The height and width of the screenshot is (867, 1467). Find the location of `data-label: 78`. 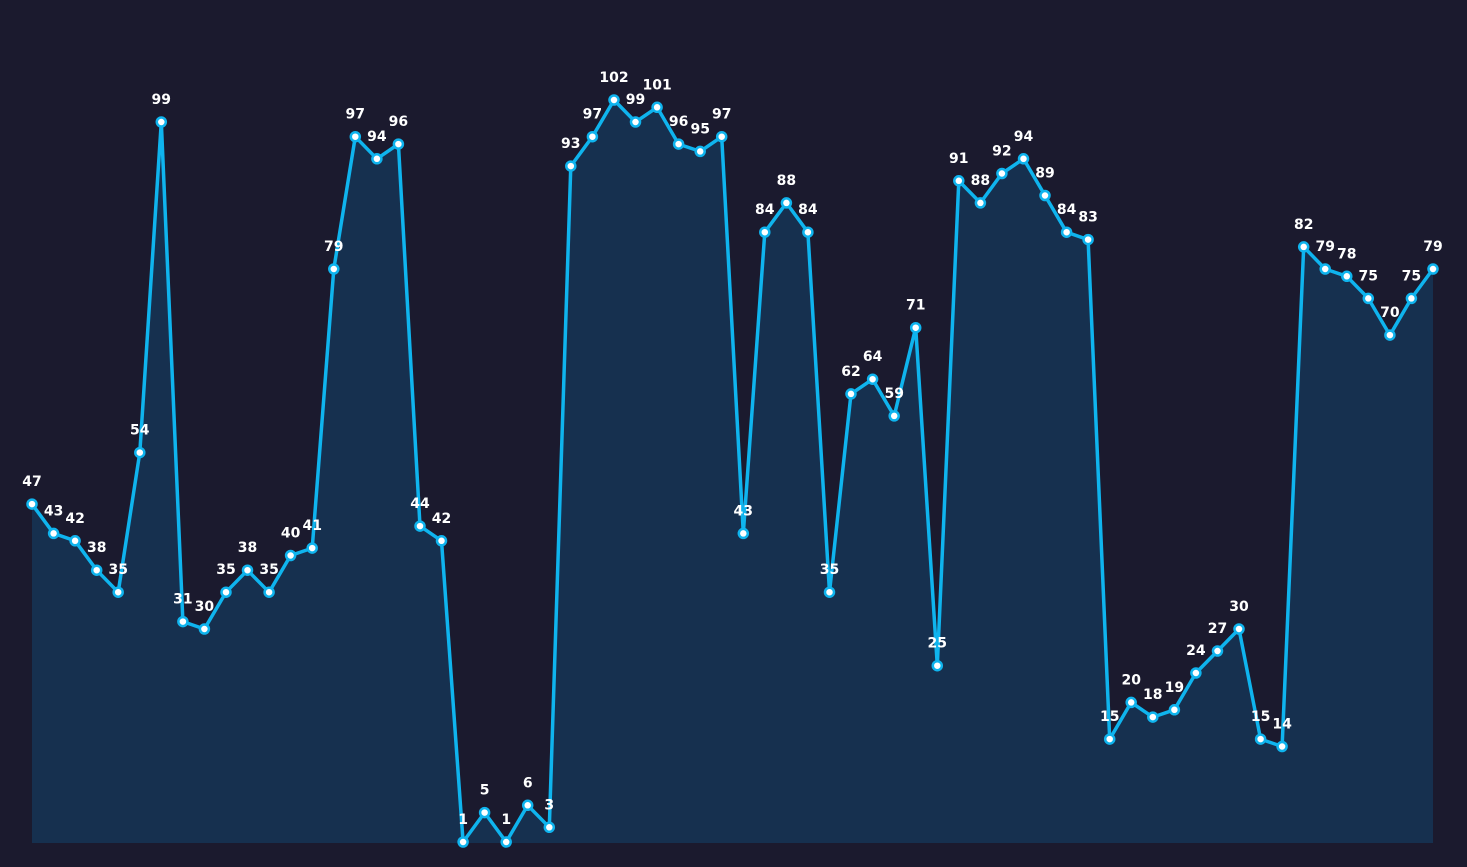

data-label: 78 is located at coordinates (1346, 254).